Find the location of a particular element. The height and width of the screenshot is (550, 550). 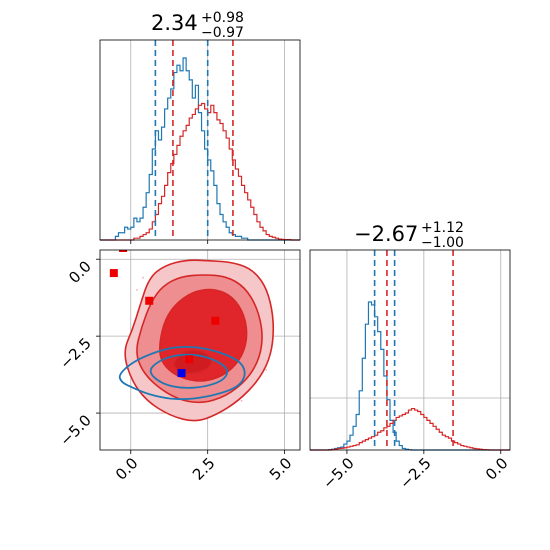

marginal-x-frame is located at coordinates (200, 140).